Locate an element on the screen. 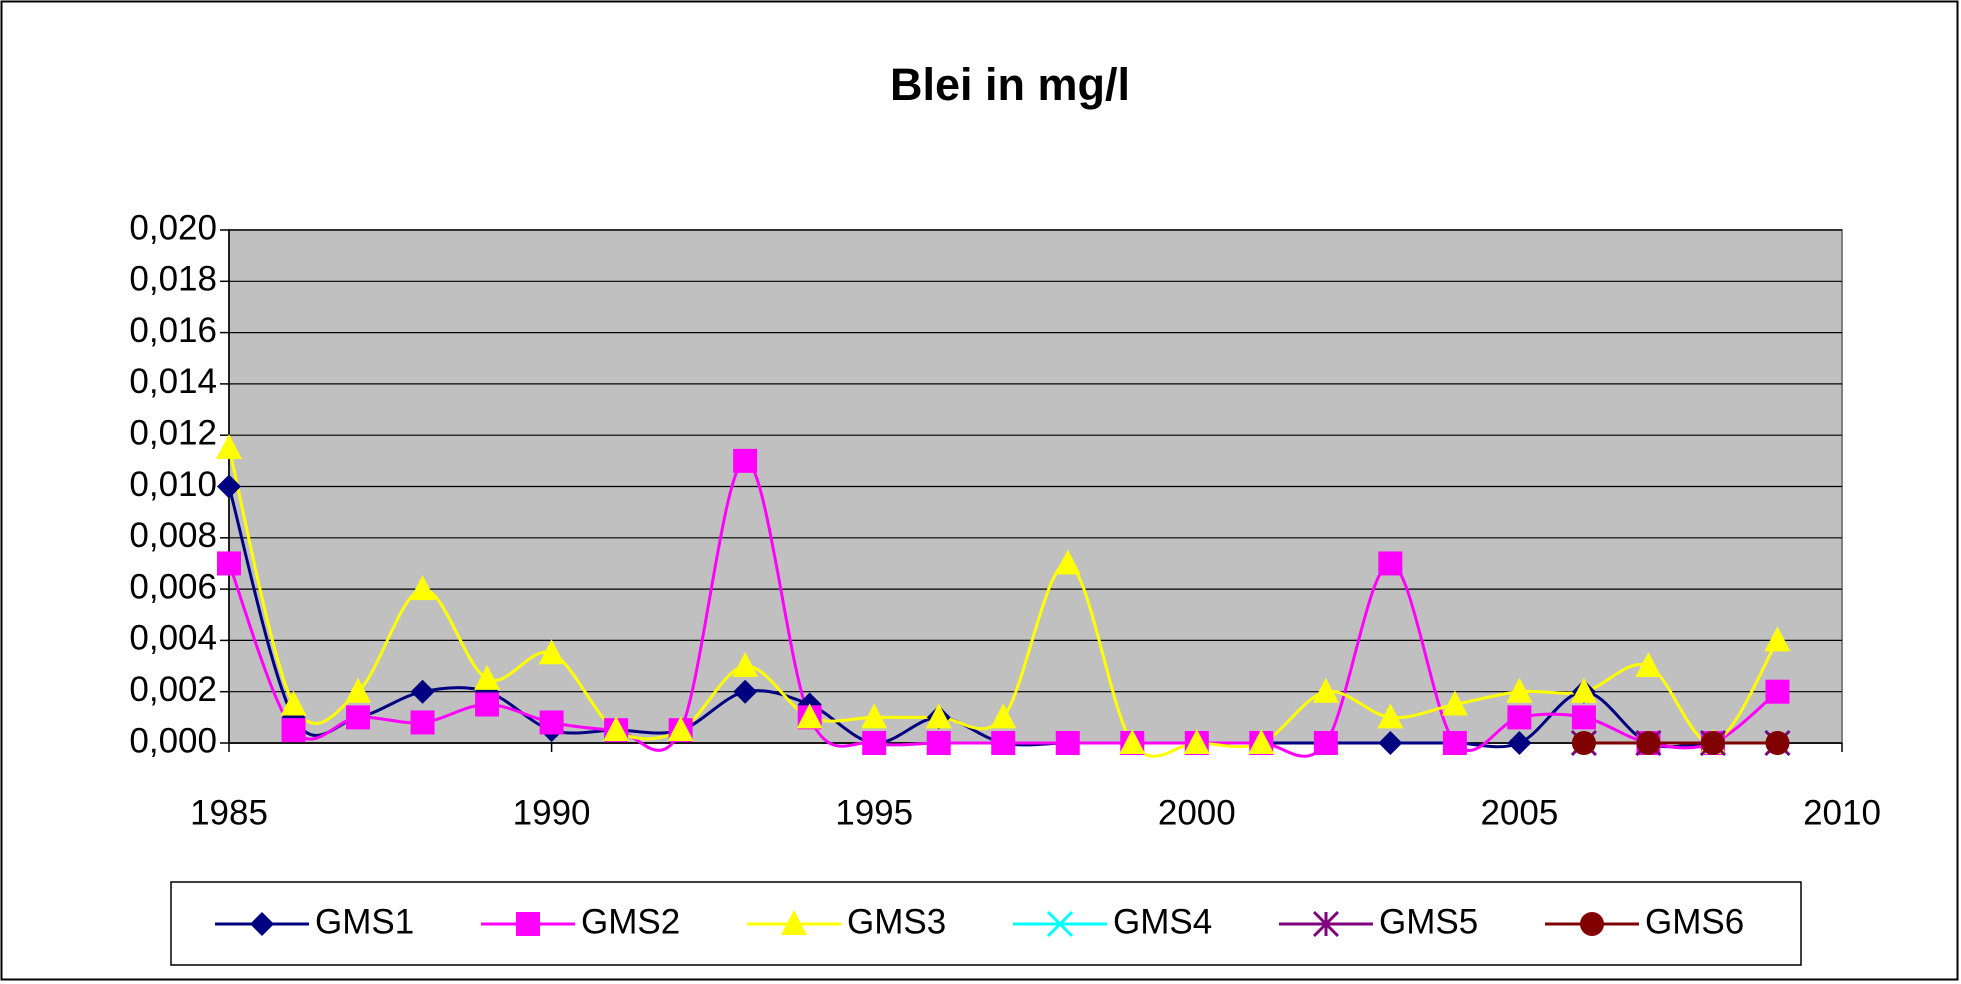 This screenshot has width=1961, height=984. x-tick-label: 1985 is located at coordinates (229, 812).